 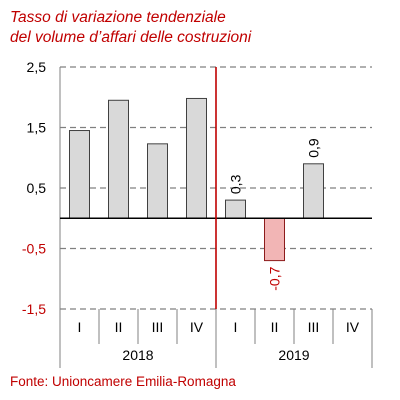 I want to click on data-label: 0,9, so click(x=314, y=148).